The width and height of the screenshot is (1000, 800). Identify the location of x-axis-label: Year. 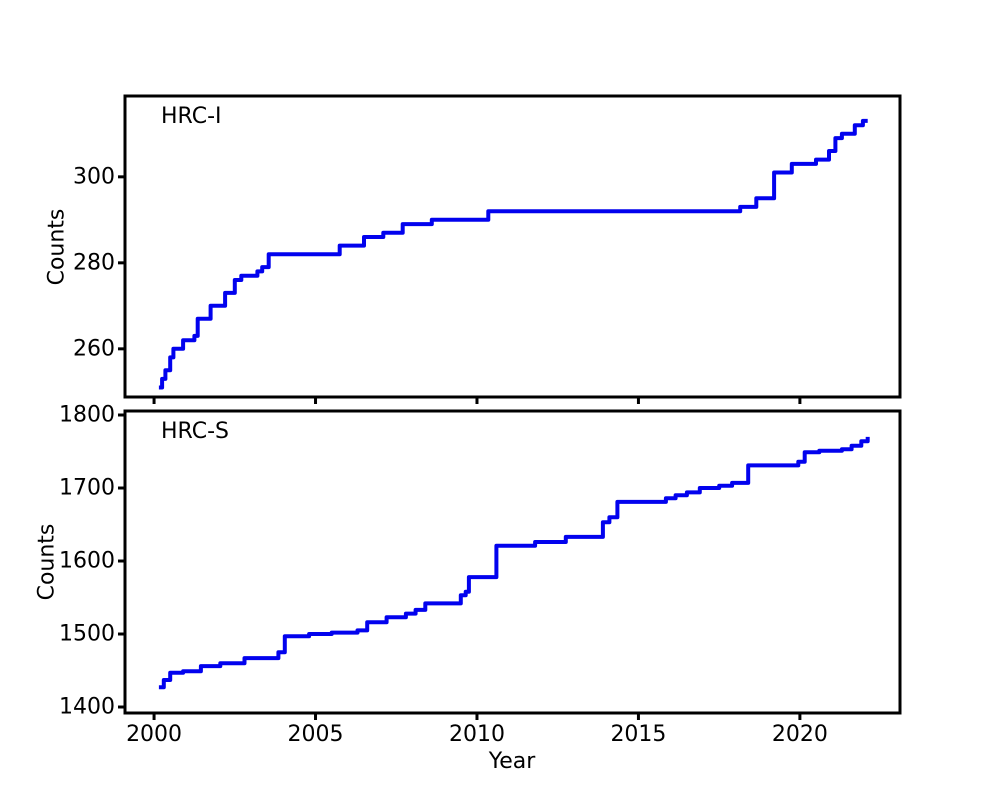
(512, 761).